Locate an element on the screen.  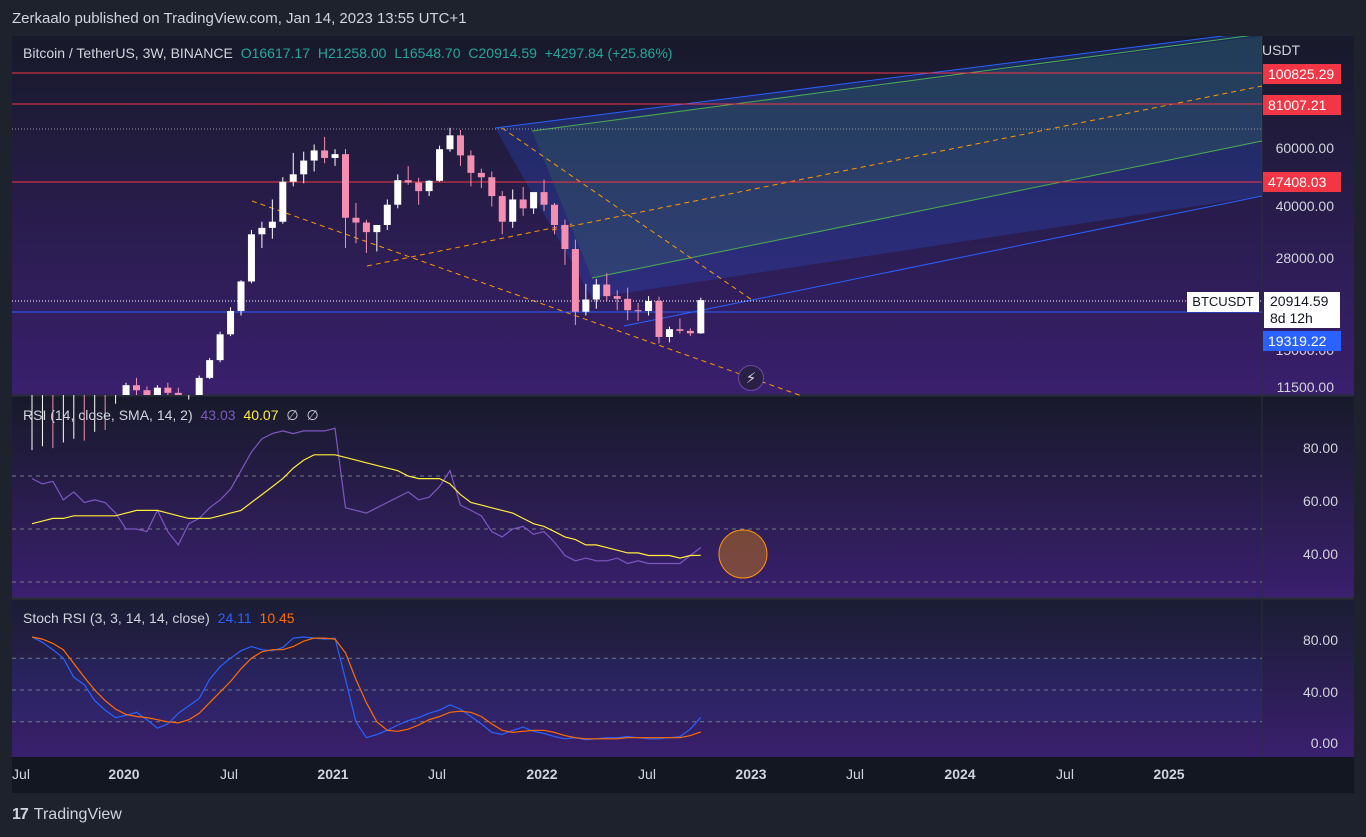
symbol-title: Bitcoin / TetherUS, 3W, BINANCE is located at coordinates (128, 53).